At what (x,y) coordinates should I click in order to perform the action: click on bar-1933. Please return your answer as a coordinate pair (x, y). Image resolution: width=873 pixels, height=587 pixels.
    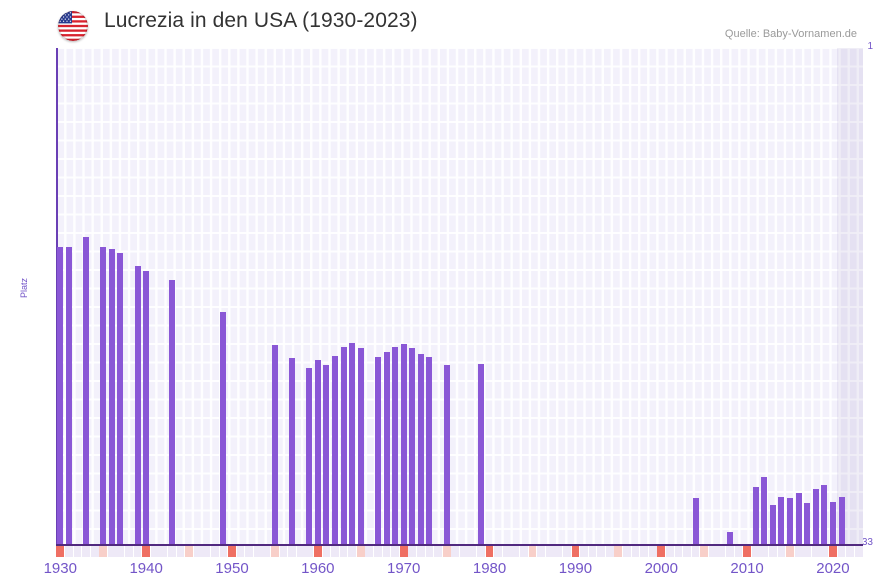
    Looking at the image, I should click on (86, 390).